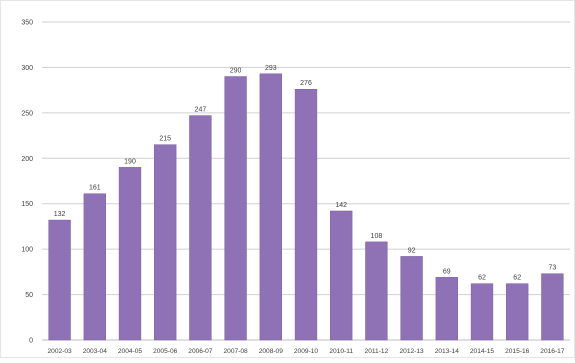  I want to click on data-label: 293, so click(271, 68).